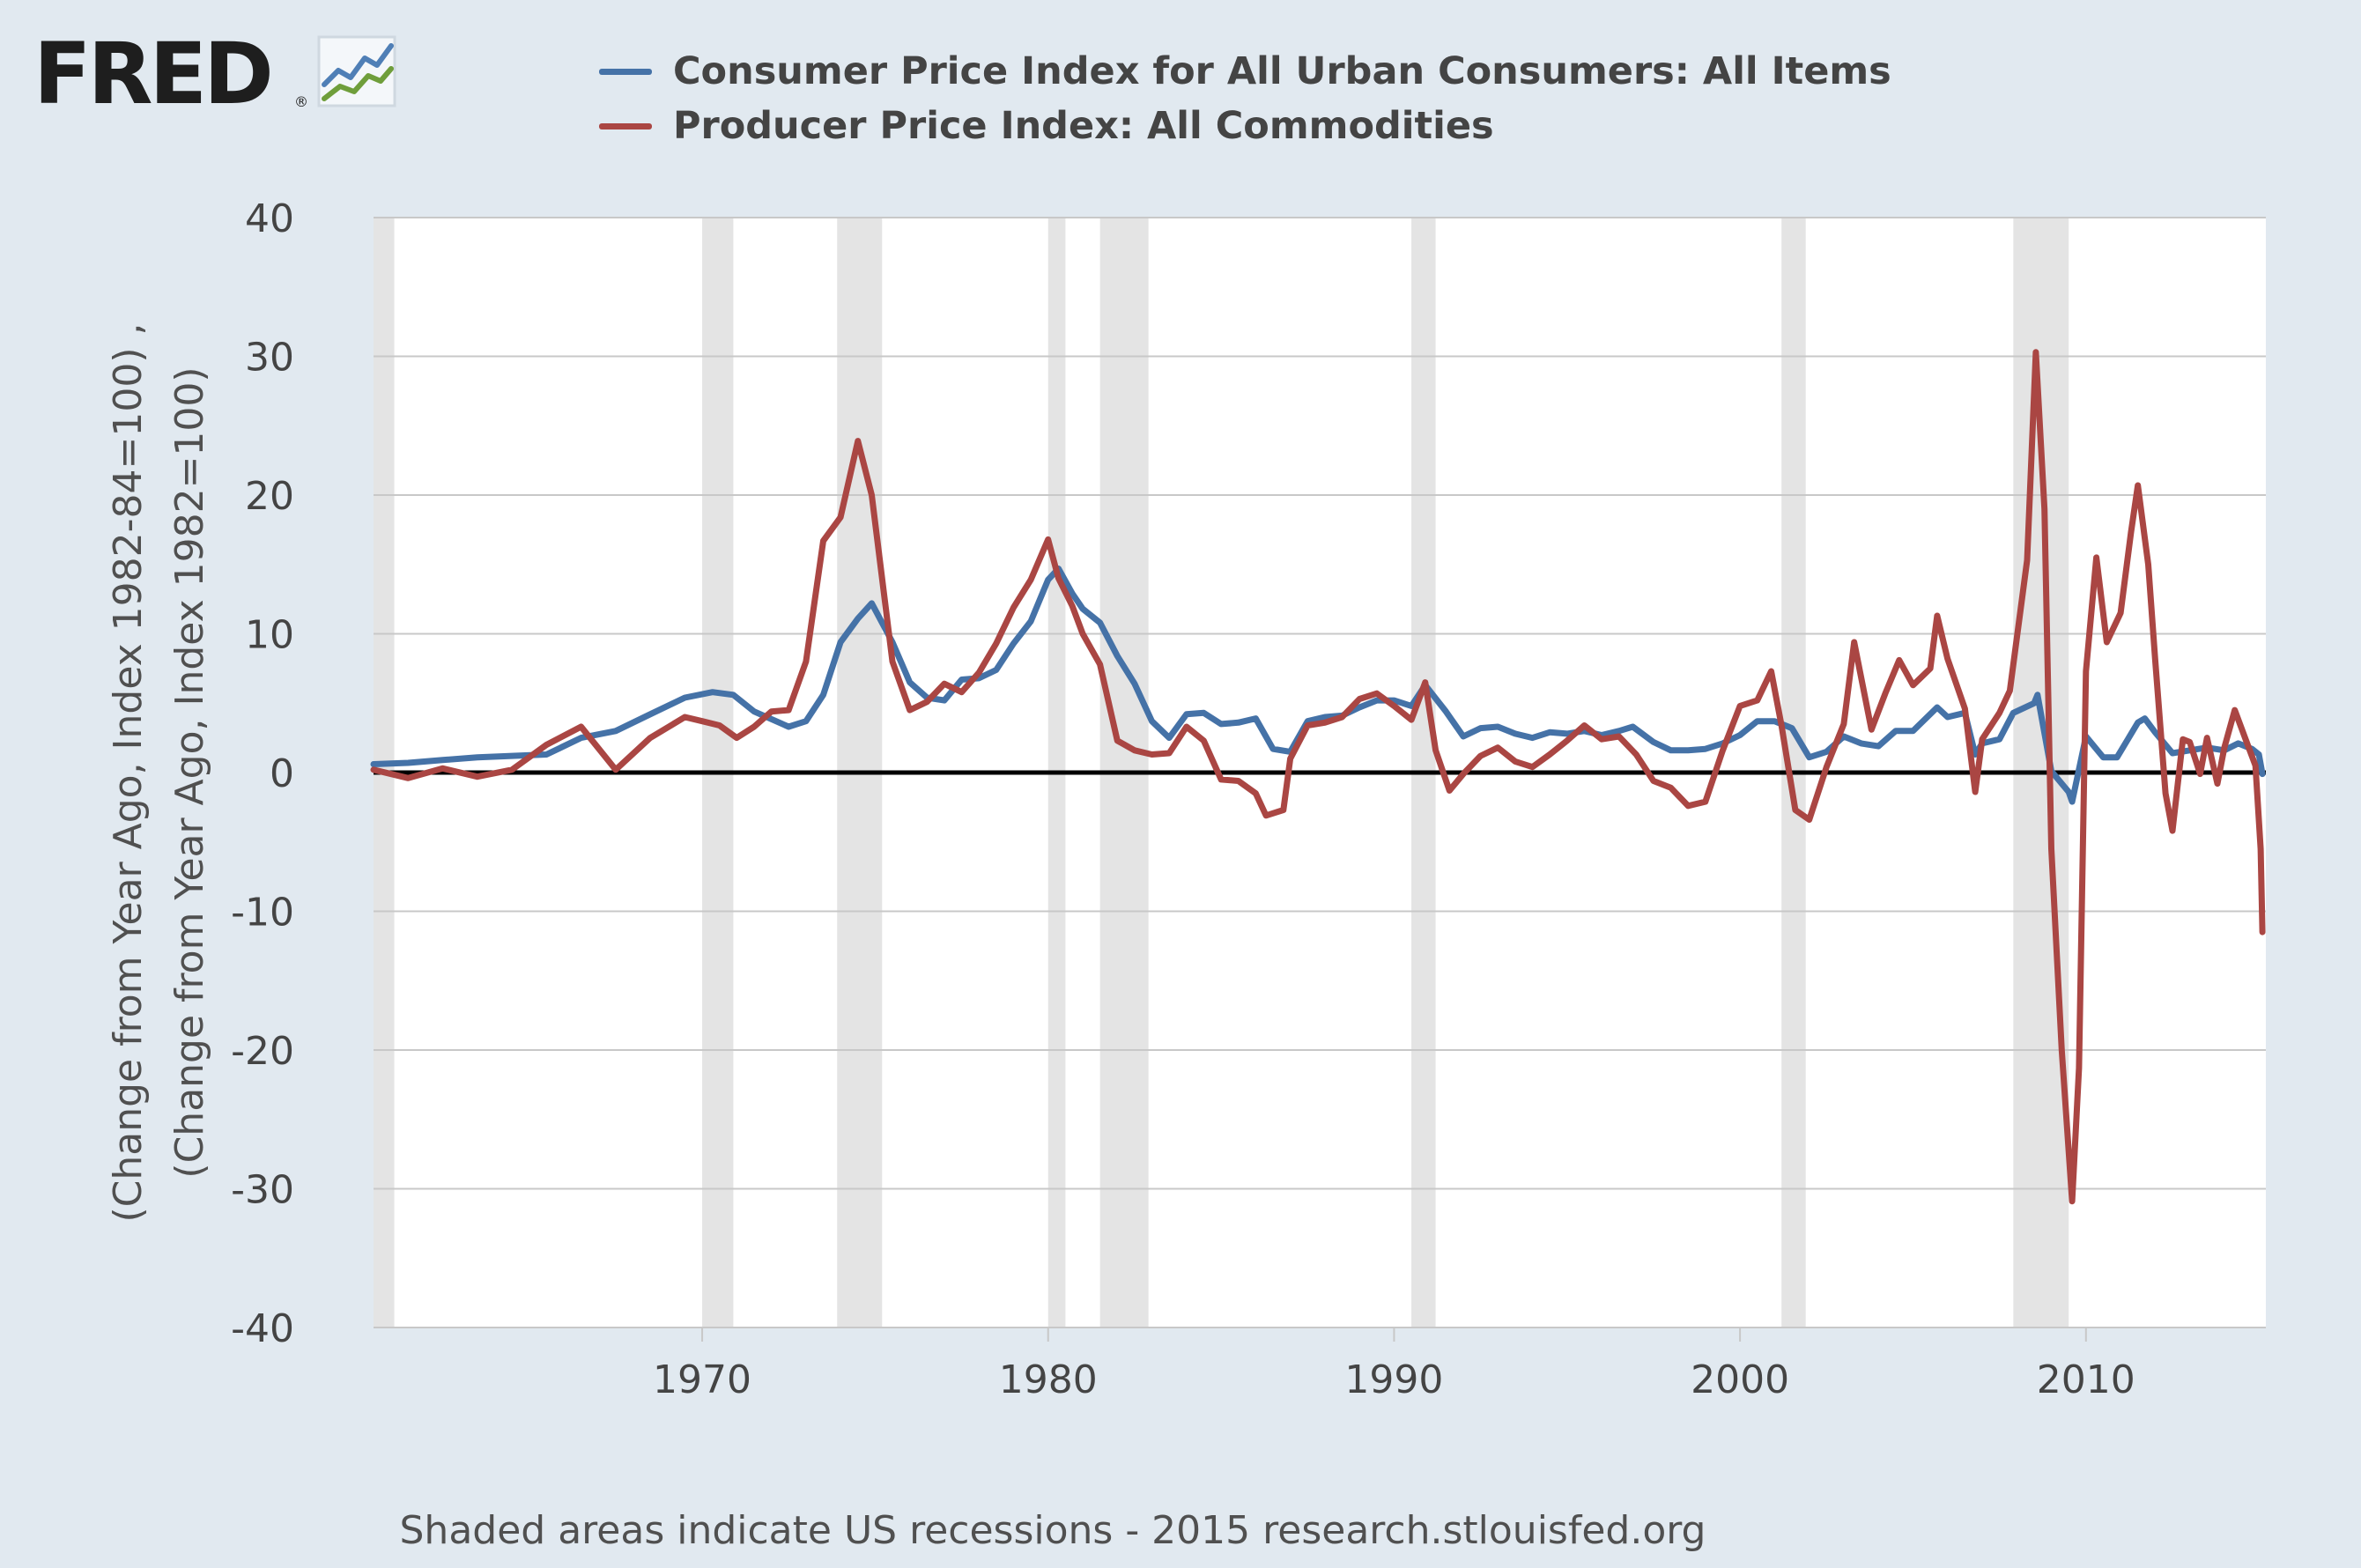 The image size is (2361, 1568). I want to click on y-tick-label-8: -40, so click(262, 1328).